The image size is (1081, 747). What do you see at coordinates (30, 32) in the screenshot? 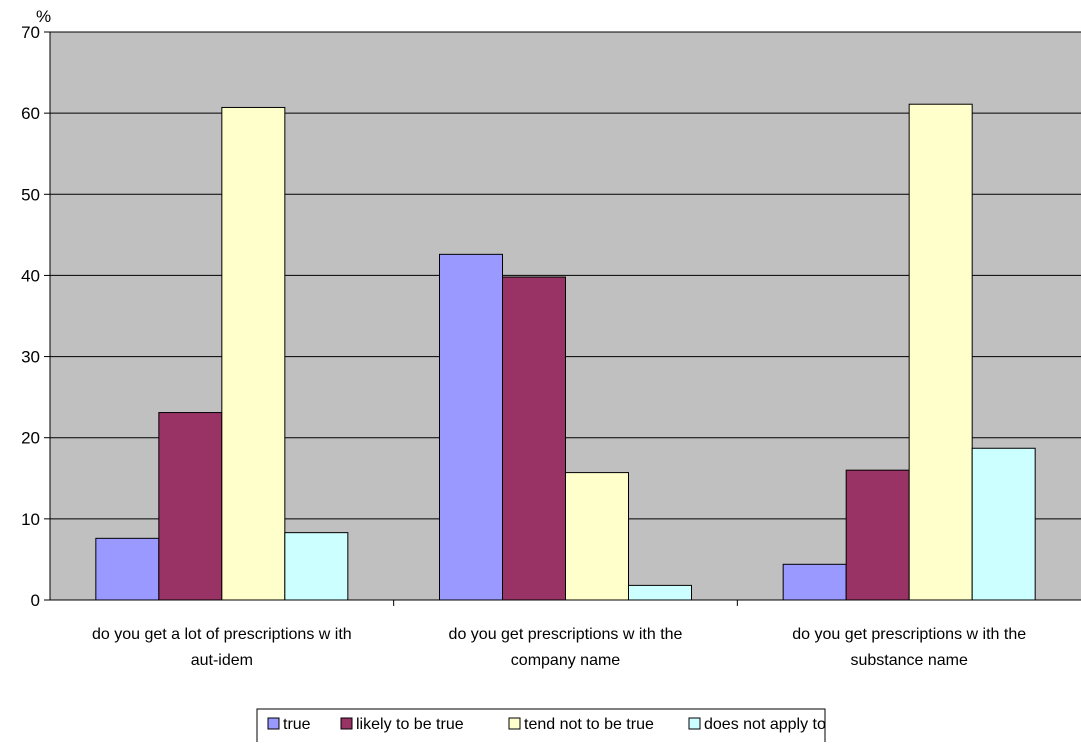
I see `y-tick-label: 70` at bounding box center [30, 32].